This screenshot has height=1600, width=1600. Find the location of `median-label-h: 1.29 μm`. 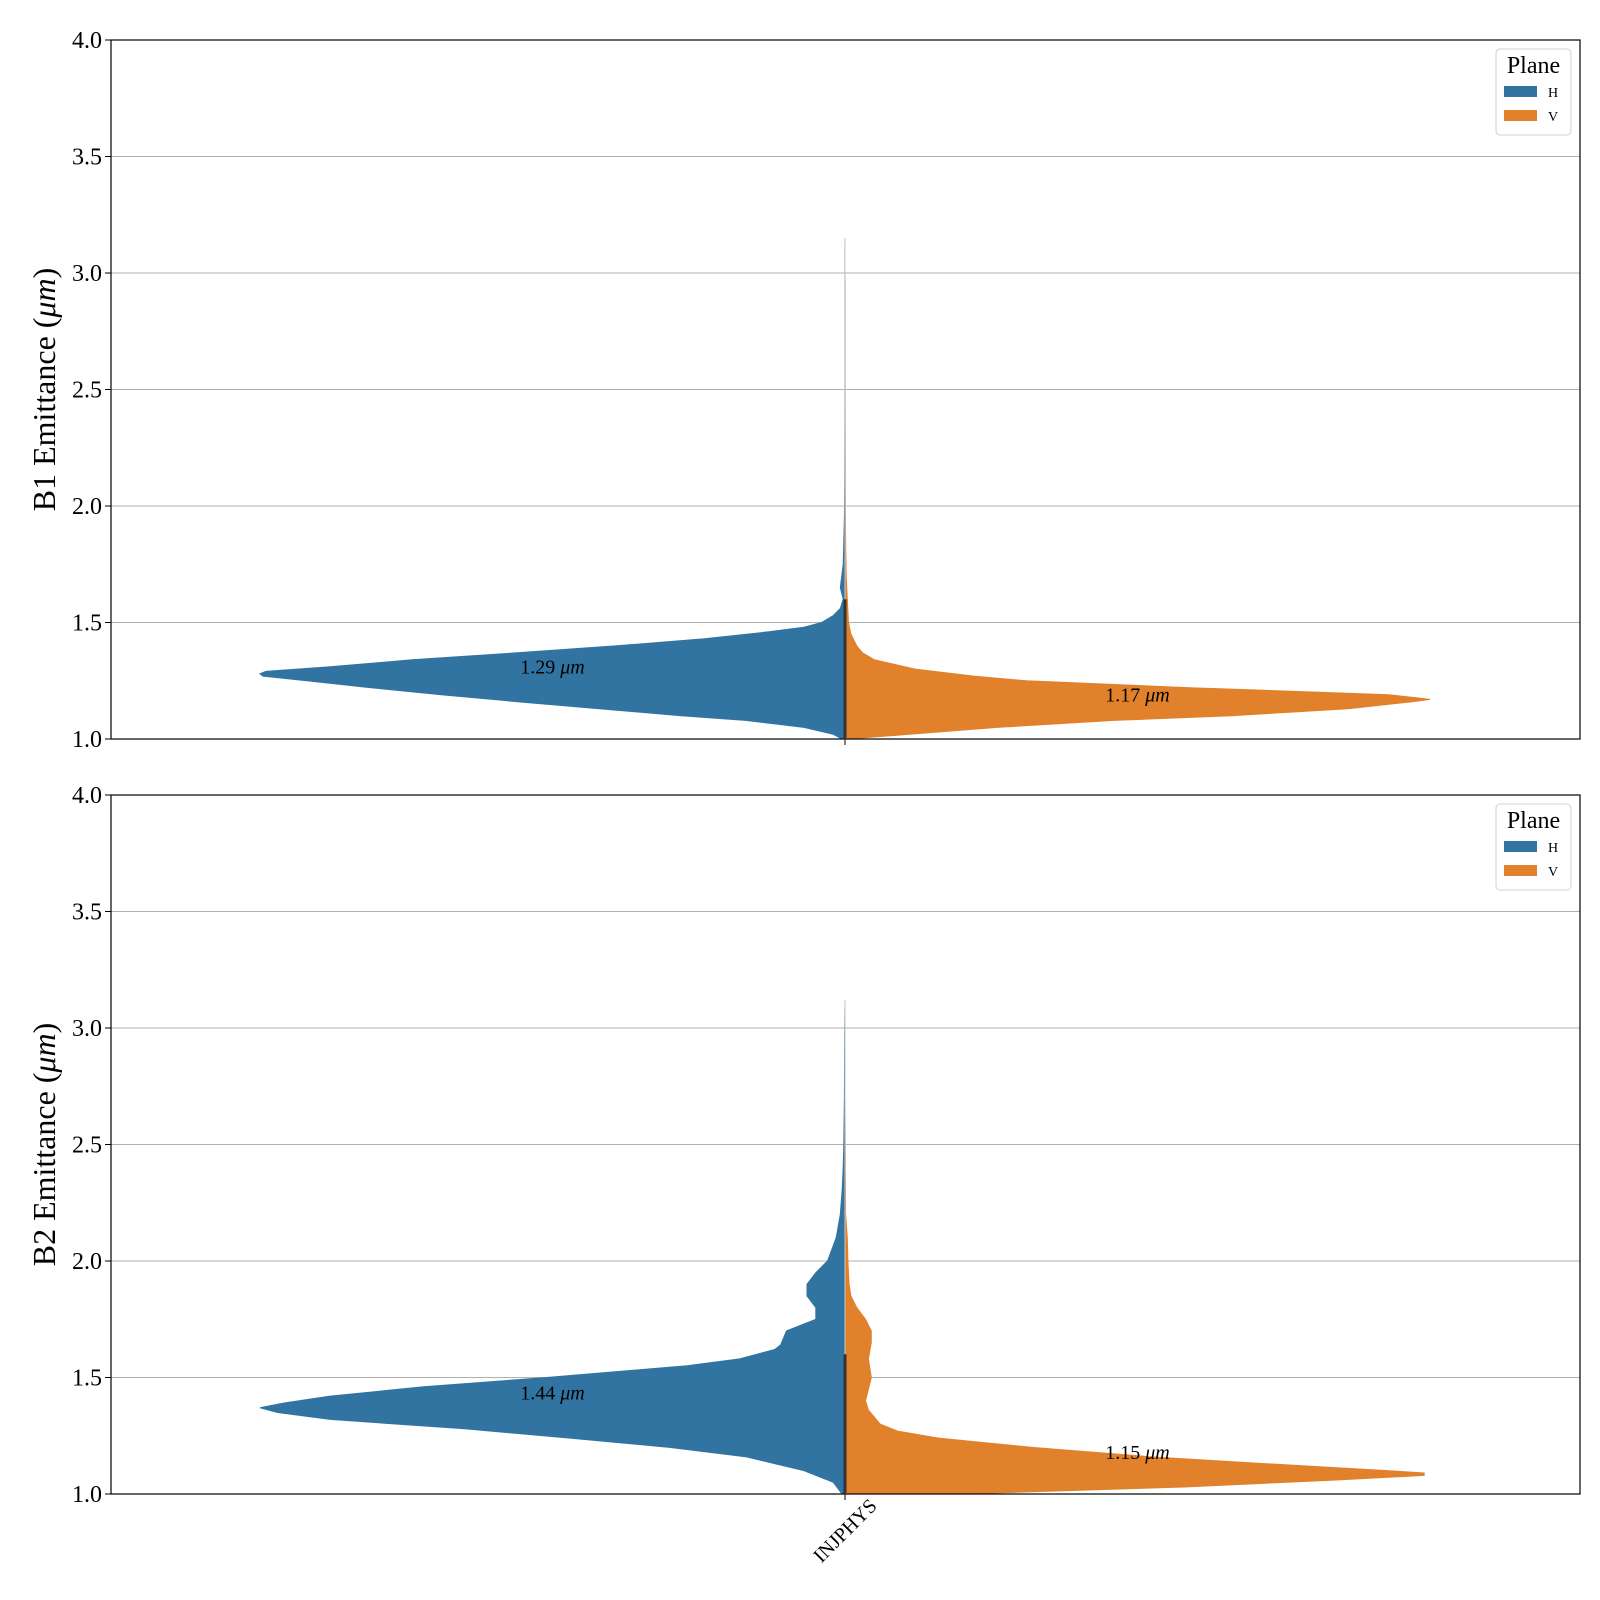

median-label-h: 1.29 μm is located at coordinates (552, 667).